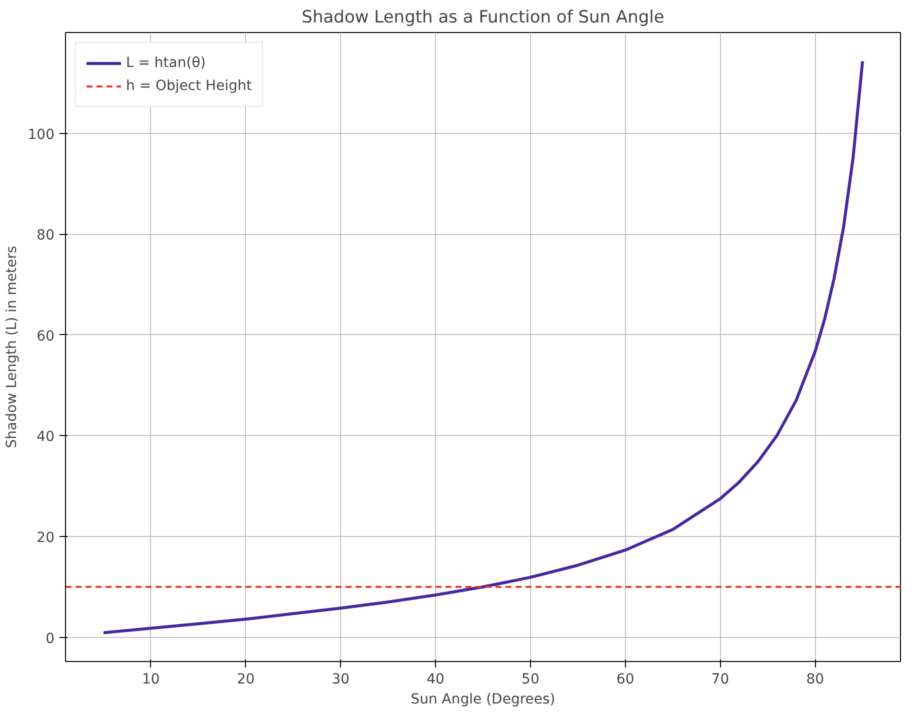  I want to click on y-tick-label: 80, so click(45, 236).